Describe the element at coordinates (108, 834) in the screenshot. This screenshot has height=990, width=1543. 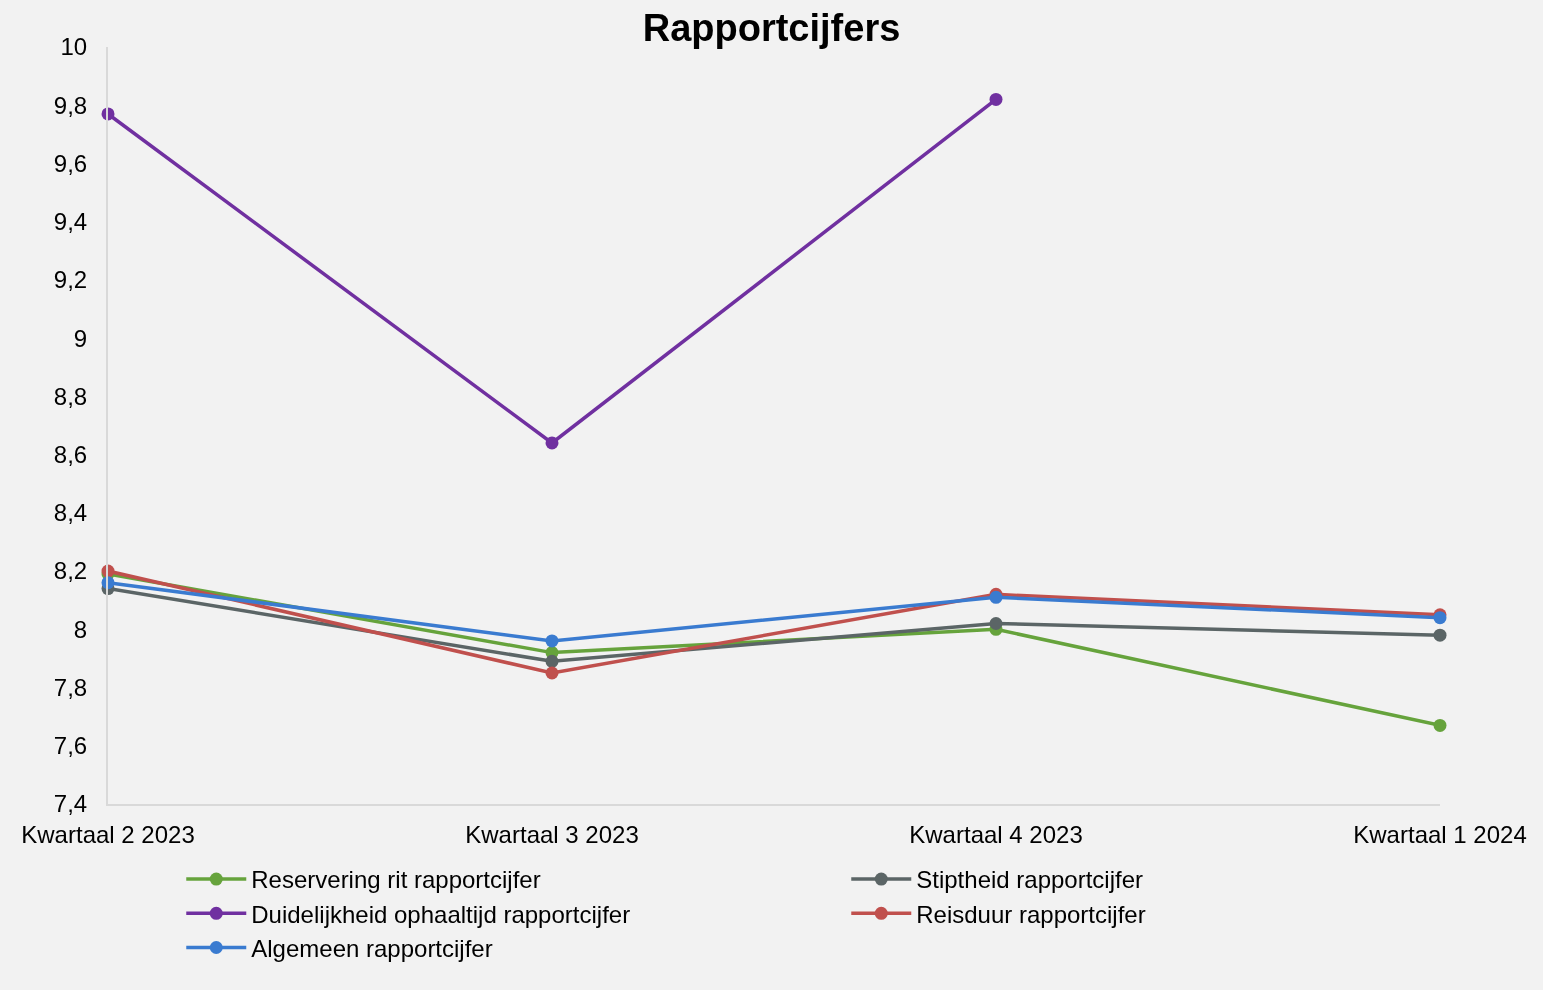
I see `x-tick-label: Kwartaal 2 2023` at that location.